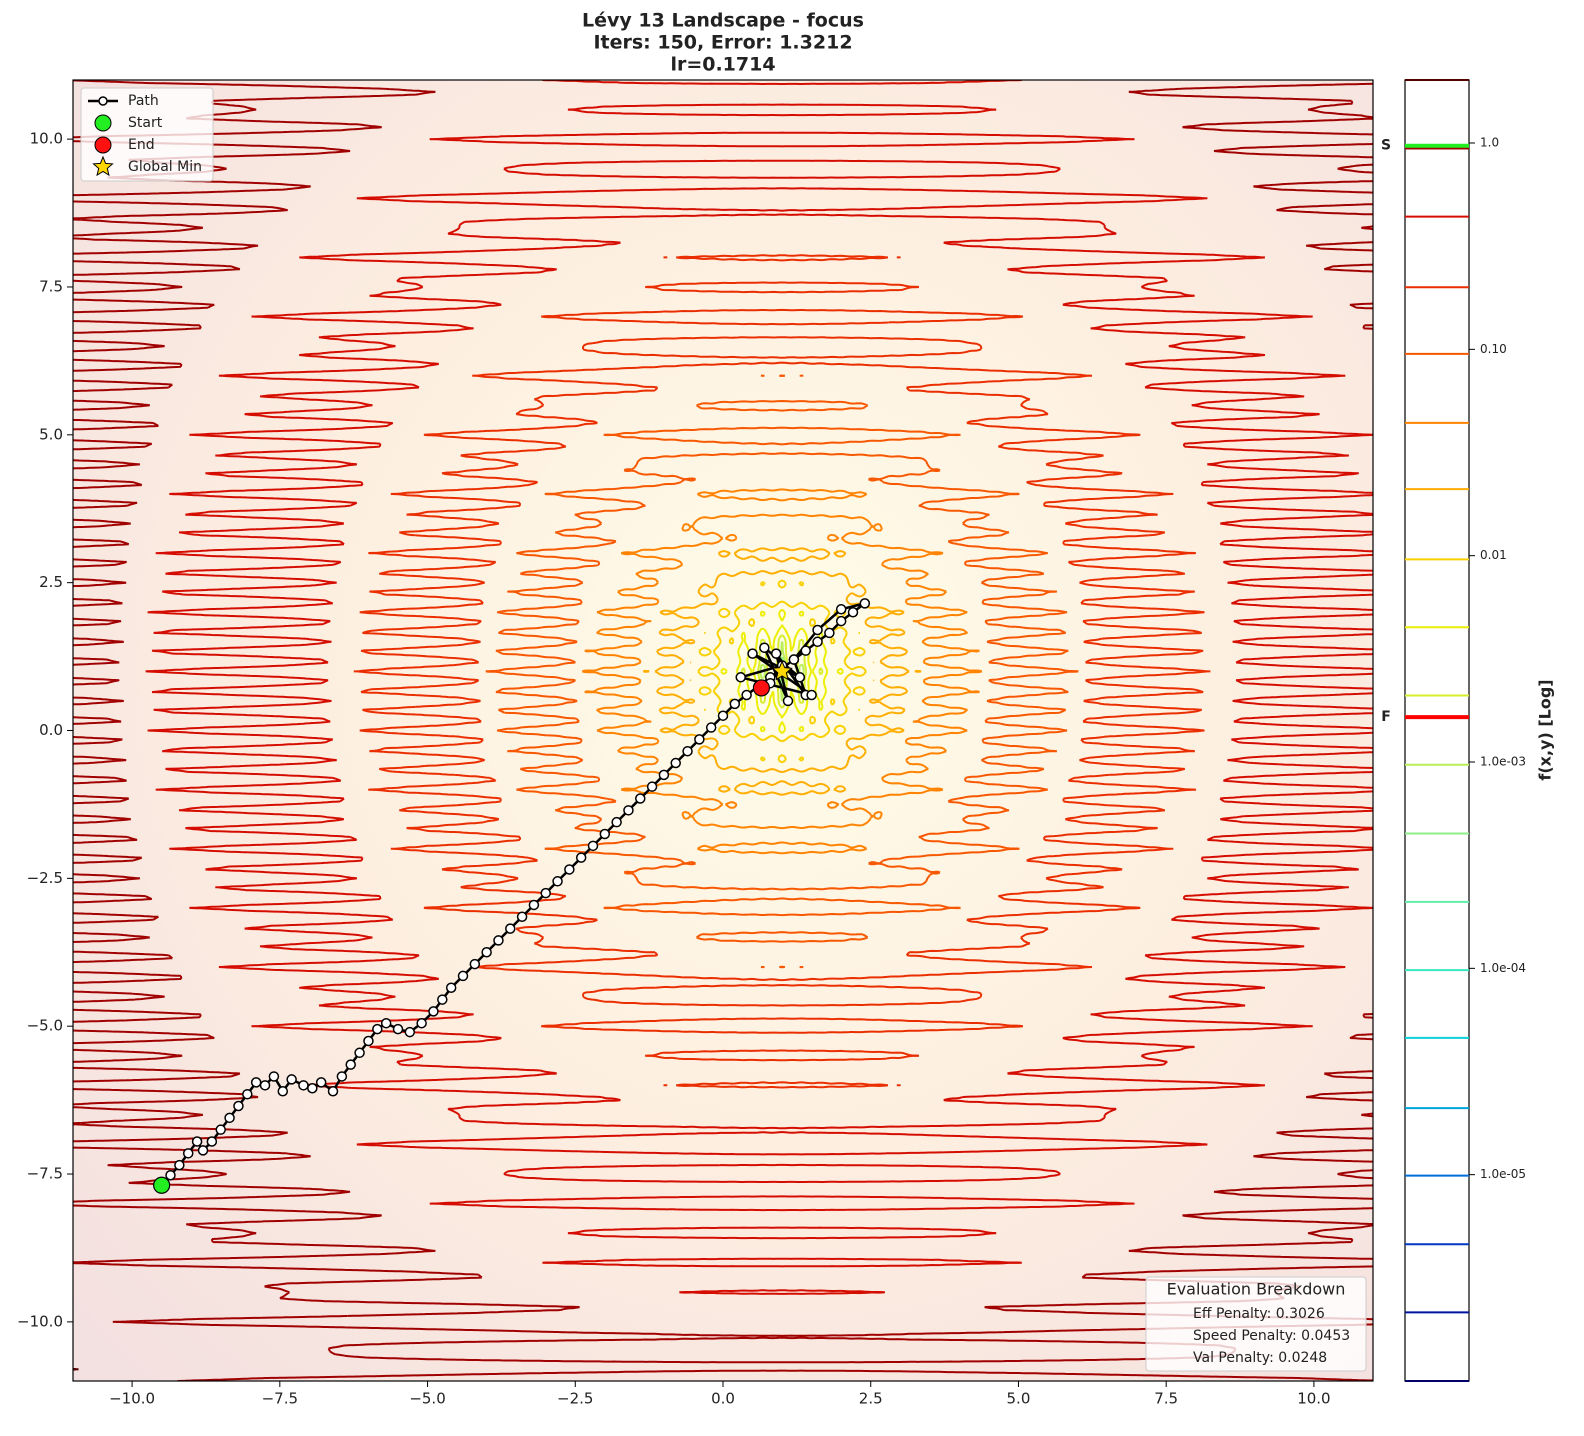  What do you see at coordinates (141, 145) in the screenshot?
I see `legend-label: End` at bounding box center [141, 145].